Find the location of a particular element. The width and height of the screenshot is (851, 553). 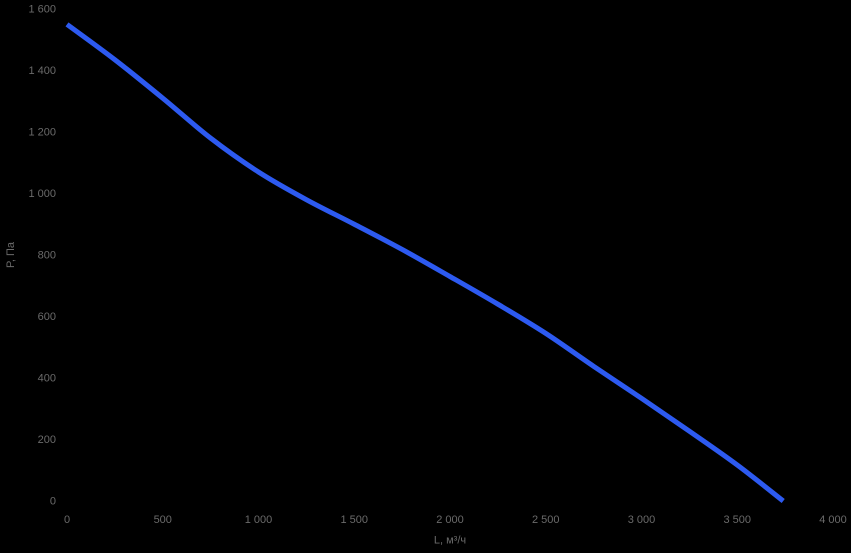

y-axis-title: P, Па is located at coordinates (11, 254).